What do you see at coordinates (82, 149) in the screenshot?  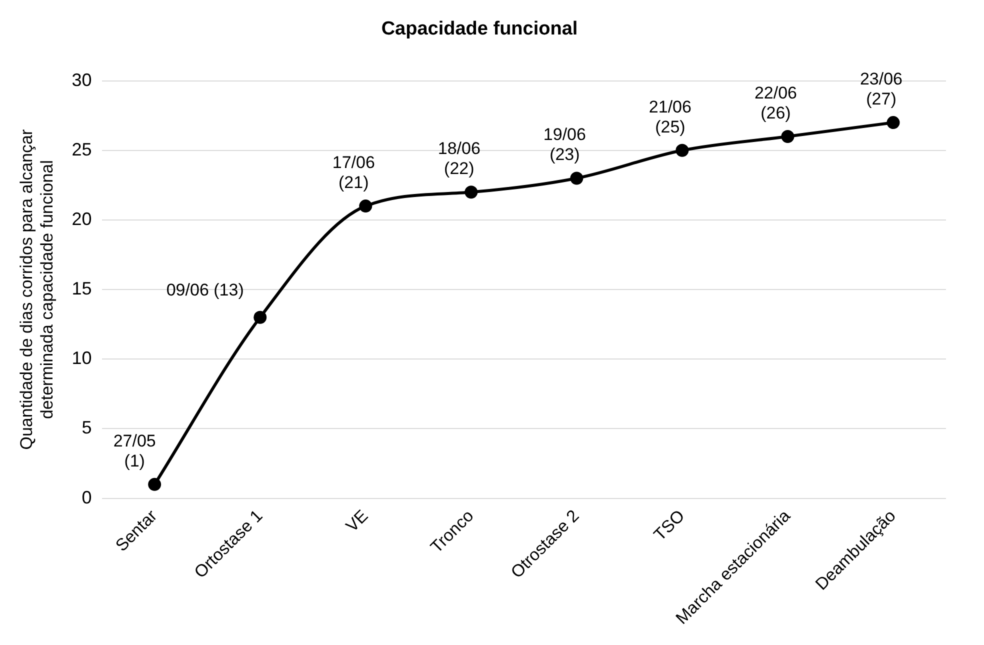 I see `y-tick-label: 25` at bounding box center [82, 149].